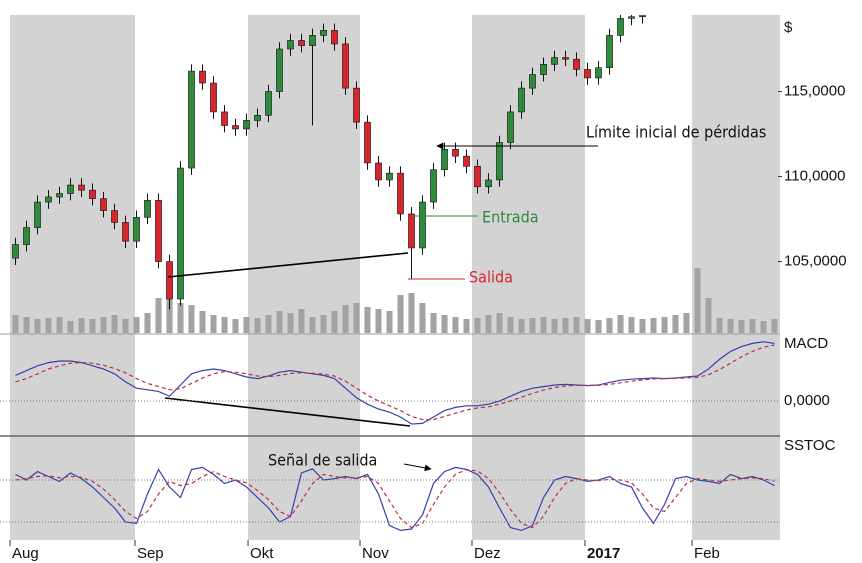 The width and height of the screenshot is (862, 563). What do you see at coordinates (395, 383) in the screenshot?
I see `macd-line` at bounding box center [395, 383].